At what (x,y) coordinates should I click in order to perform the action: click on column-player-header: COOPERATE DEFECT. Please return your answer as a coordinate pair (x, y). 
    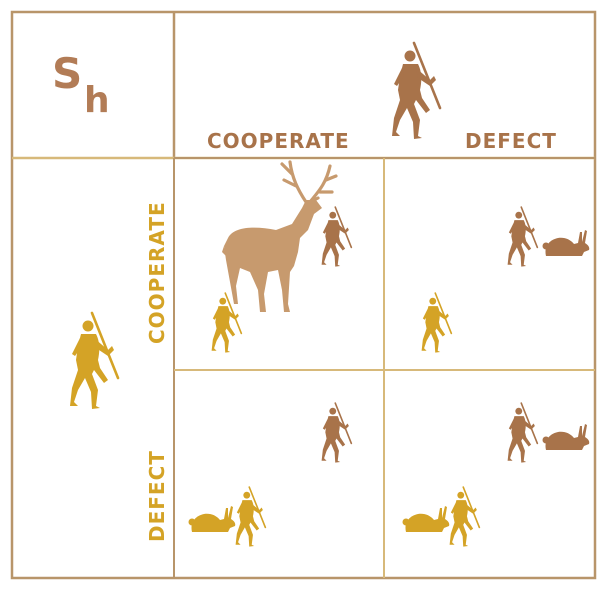
    Looking at the image, I should click on (382, 97).